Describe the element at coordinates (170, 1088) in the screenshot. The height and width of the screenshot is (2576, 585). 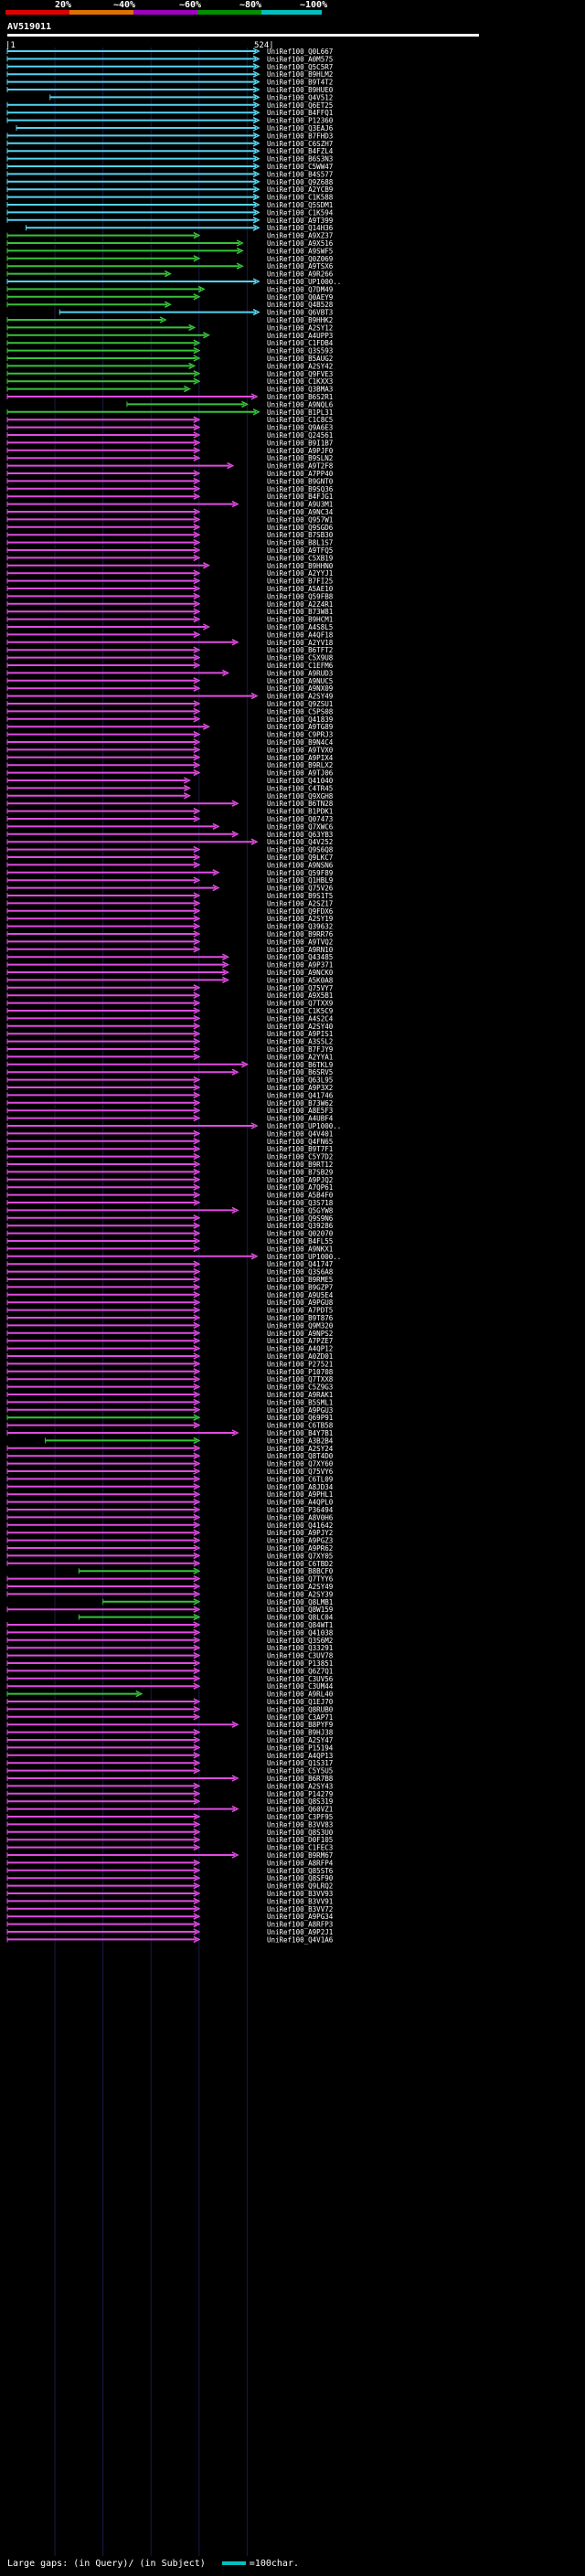
I see `hit-row: UniRef100_A9P3X2` at that location.